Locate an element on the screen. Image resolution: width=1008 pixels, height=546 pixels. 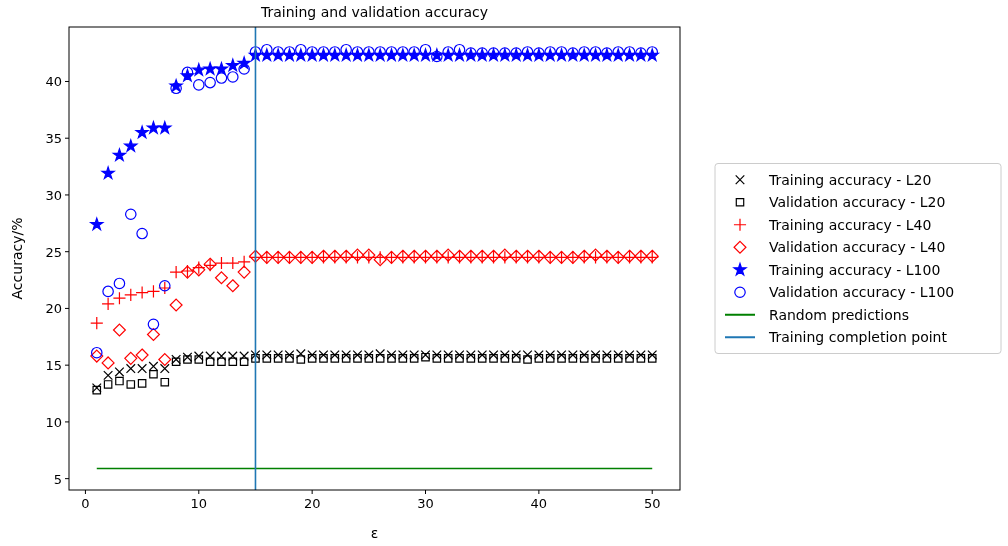
x-tick-label: 30 is located at coordinates (425, 503).